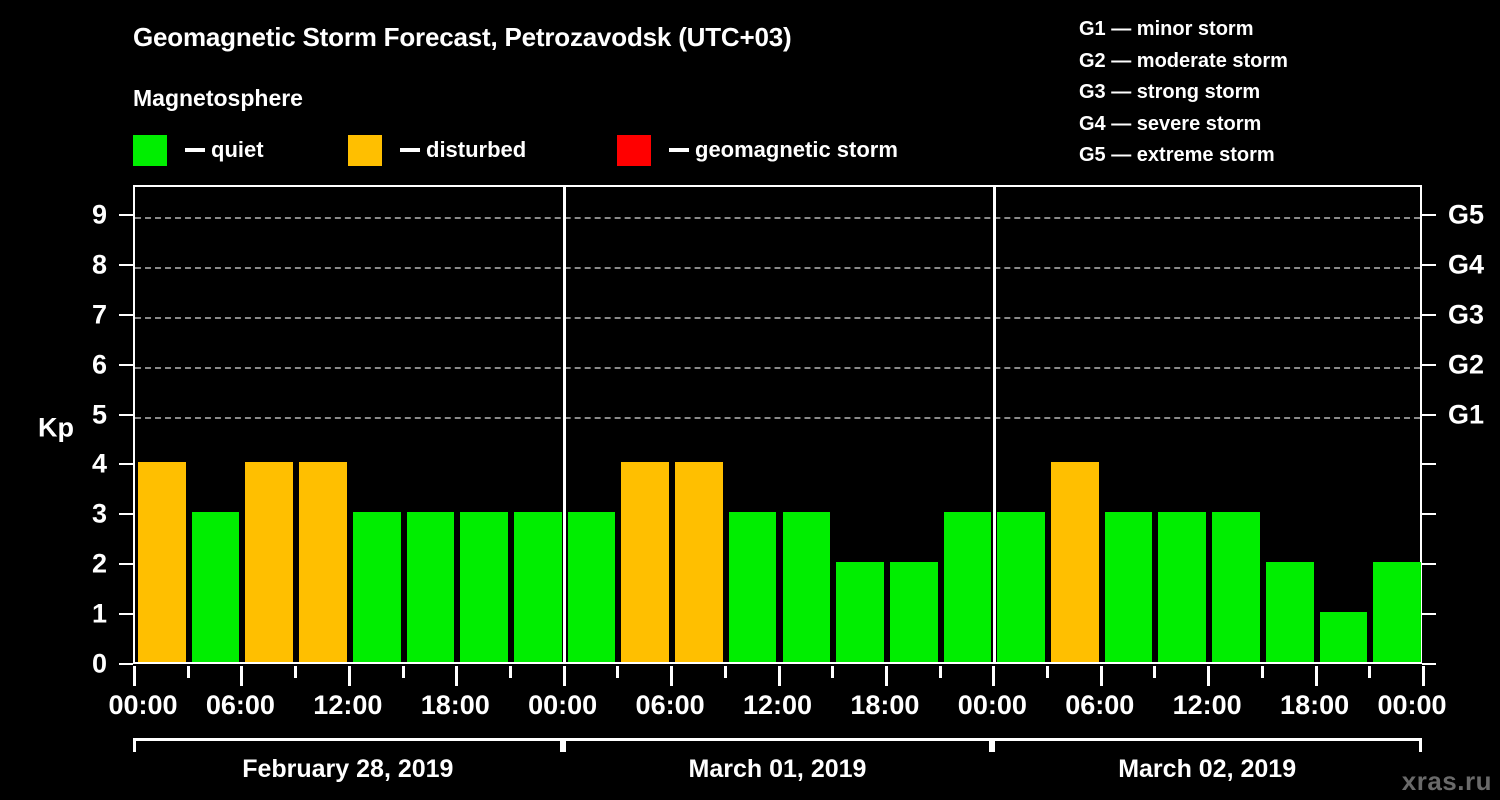 The height and width of the screenshot is (800, 1500). I want to click on y-axis-tick-label-2: 2, so click(99, 563).